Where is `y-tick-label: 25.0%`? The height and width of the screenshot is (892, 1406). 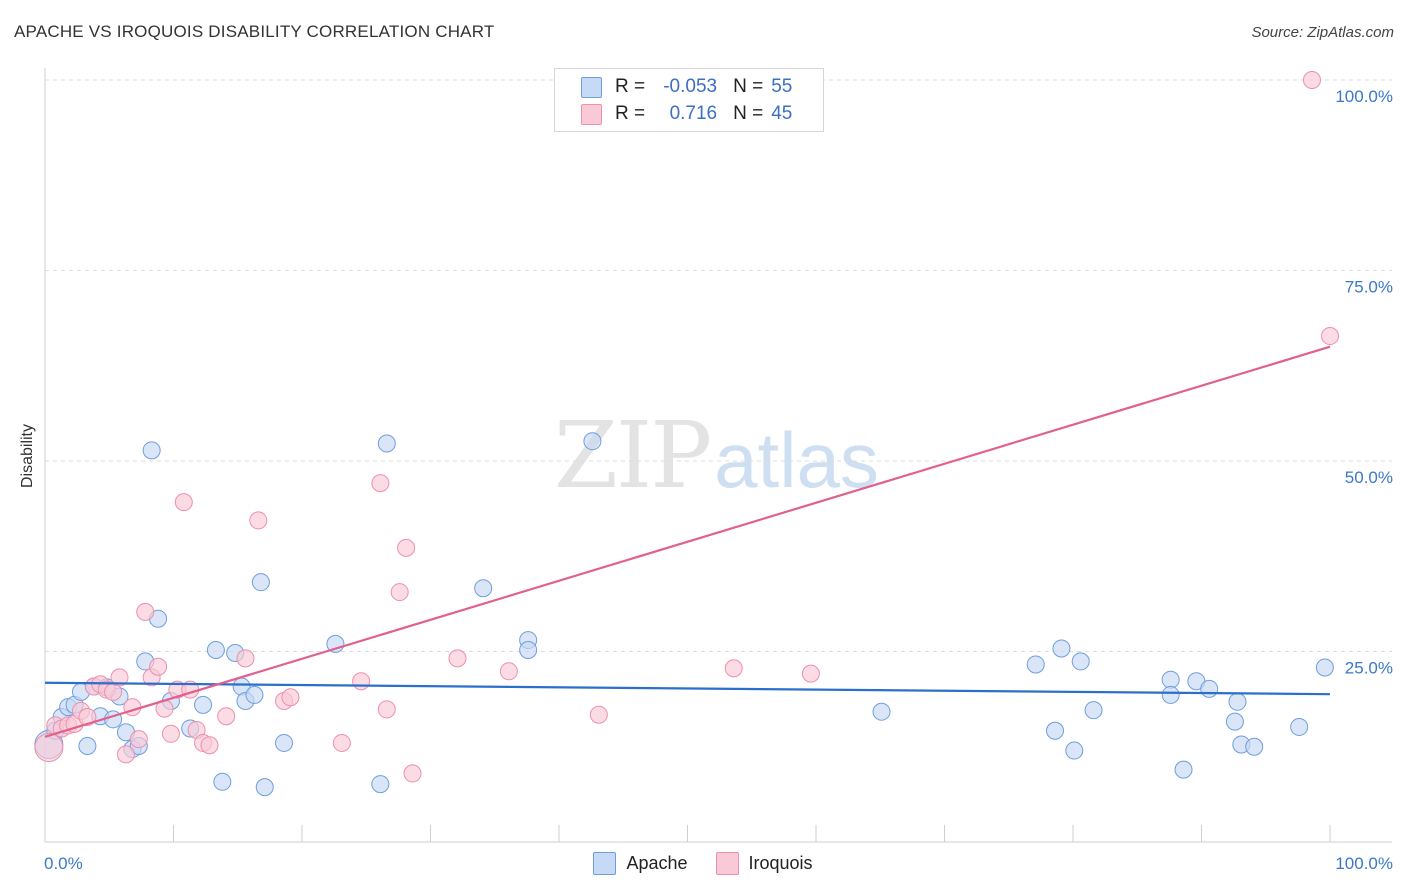
y-tick-label: 25.0% is located at coordinates (1369, 668).